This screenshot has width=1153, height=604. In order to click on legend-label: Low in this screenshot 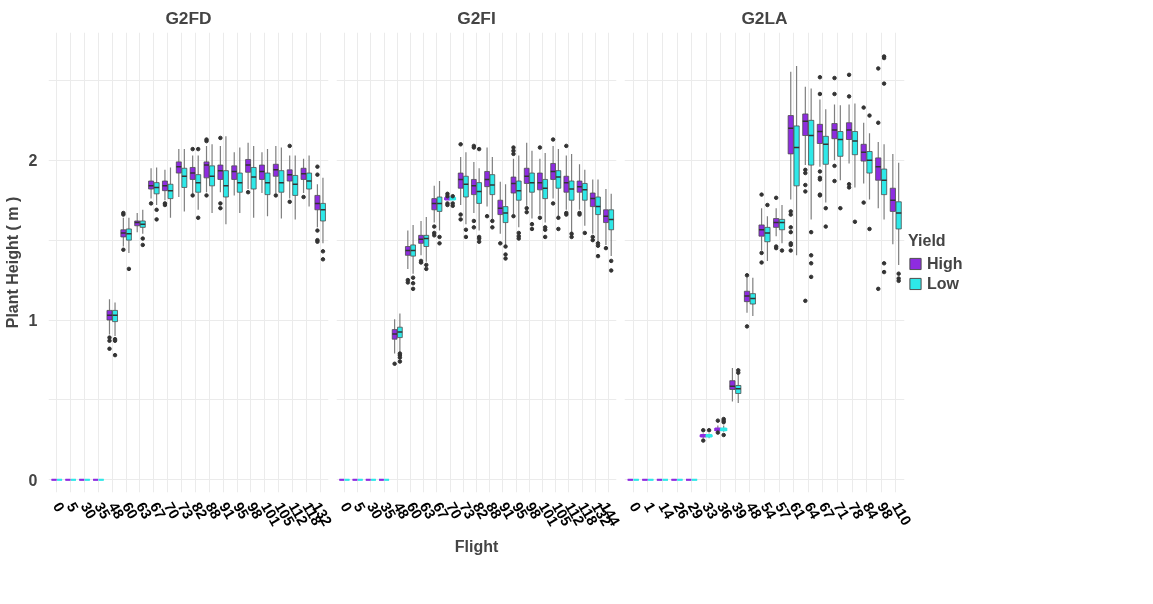, I will do `click(943, 283)`.